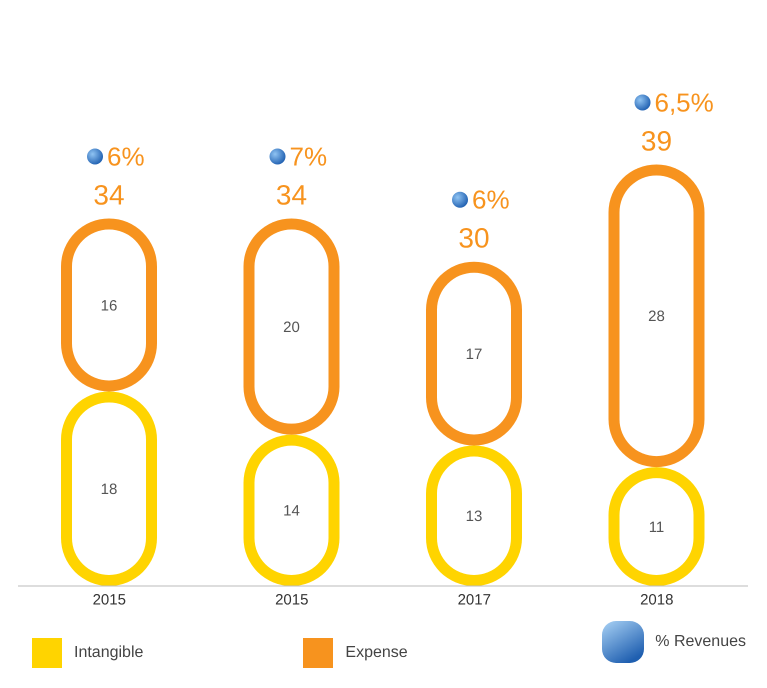 The width and height of the screenshot is (767, 688). Describe the element at coordinates (474, 517) in the screenshot. I see `data-label: 13` at that location.